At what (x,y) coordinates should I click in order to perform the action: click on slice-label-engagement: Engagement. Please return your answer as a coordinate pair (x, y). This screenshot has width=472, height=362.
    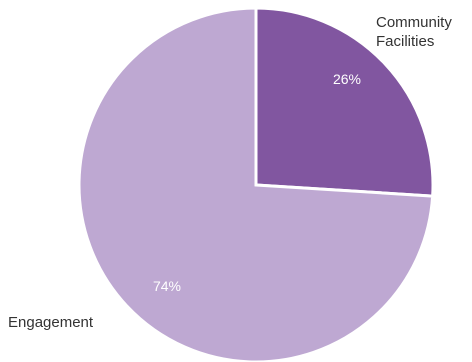
    Looking at the image, I should click on (51, 322).